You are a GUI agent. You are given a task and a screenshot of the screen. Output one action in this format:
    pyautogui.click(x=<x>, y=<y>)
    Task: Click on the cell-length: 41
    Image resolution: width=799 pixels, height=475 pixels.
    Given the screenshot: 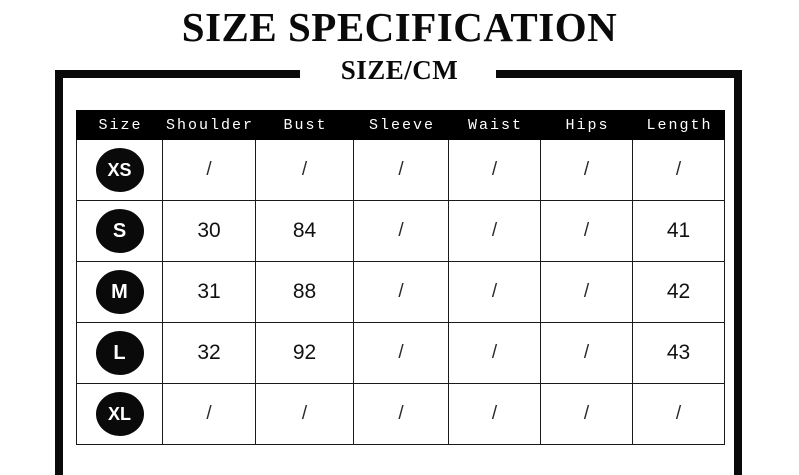 What is the action you would take?
    pyautogui.click(x=678, y=231)
    